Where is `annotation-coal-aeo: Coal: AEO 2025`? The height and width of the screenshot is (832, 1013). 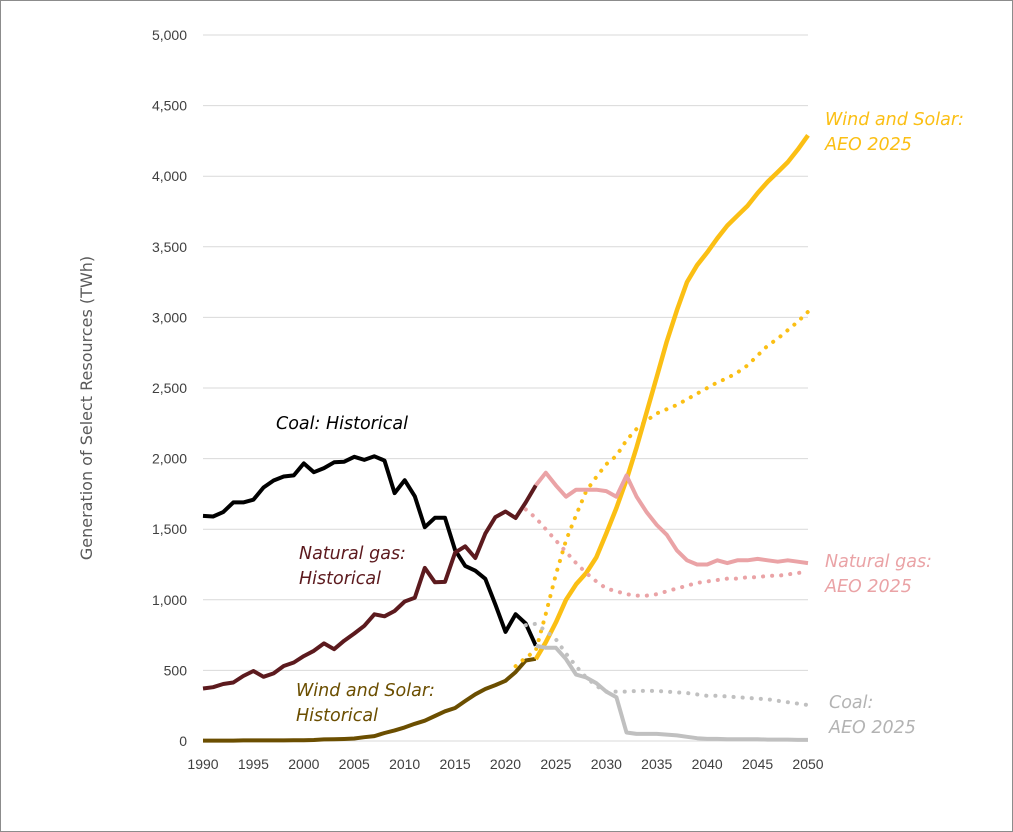 annotation-coal-aeo: Coal: AEO 2025 is located at coordinates (872, 715).